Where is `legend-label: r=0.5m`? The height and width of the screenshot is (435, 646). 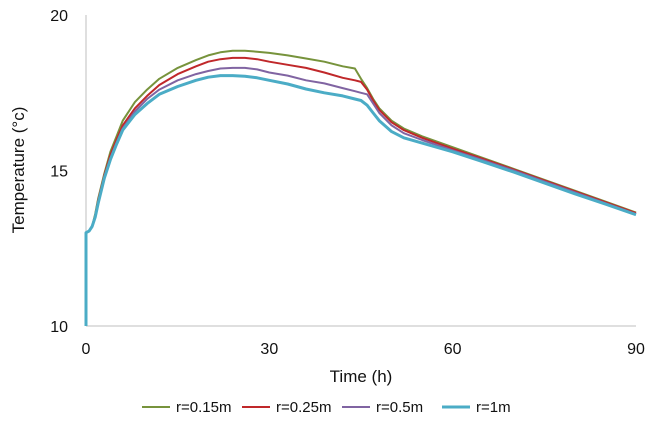
legend-label: r=0.5m is located at coordinates (399, 407).